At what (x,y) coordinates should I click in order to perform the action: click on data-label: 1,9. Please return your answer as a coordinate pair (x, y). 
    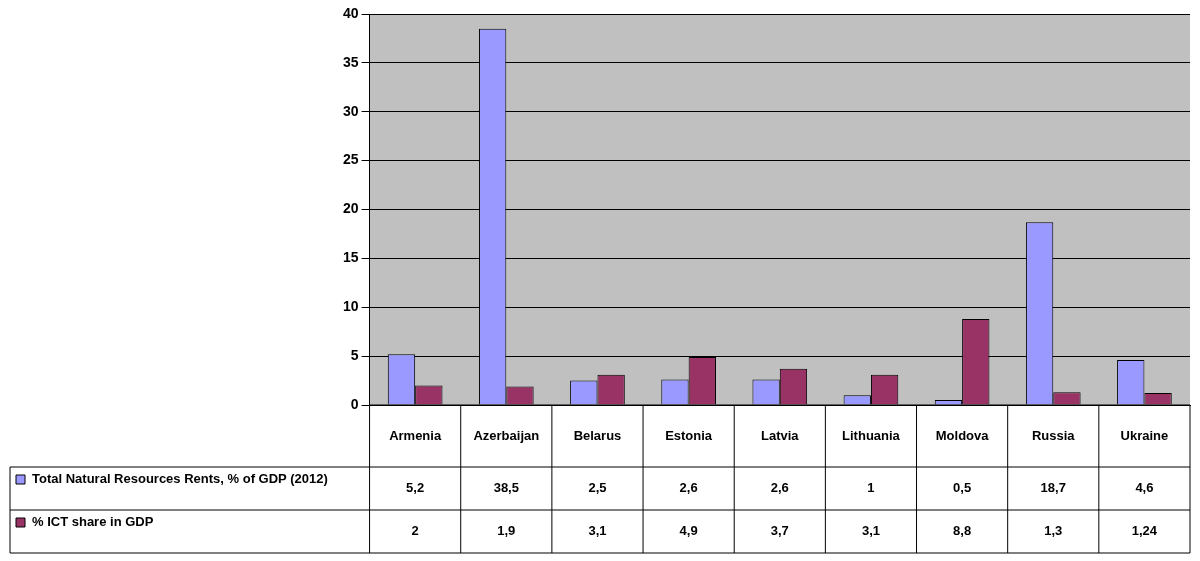
    Looking at the image, I should click on (506, 531).